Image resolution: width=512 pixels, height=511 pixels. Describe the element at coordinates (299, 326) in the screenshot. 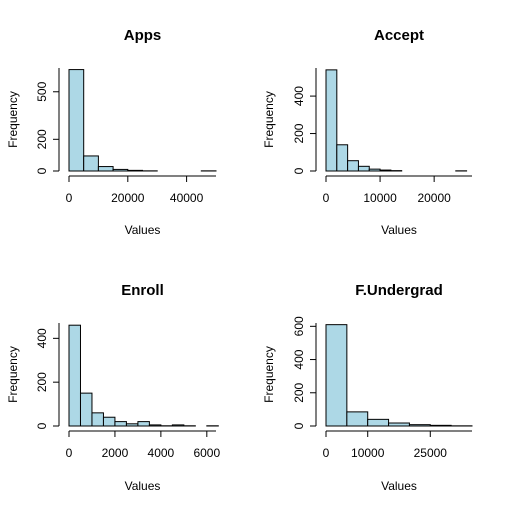

I see `y-tick-label: 600` at that location.